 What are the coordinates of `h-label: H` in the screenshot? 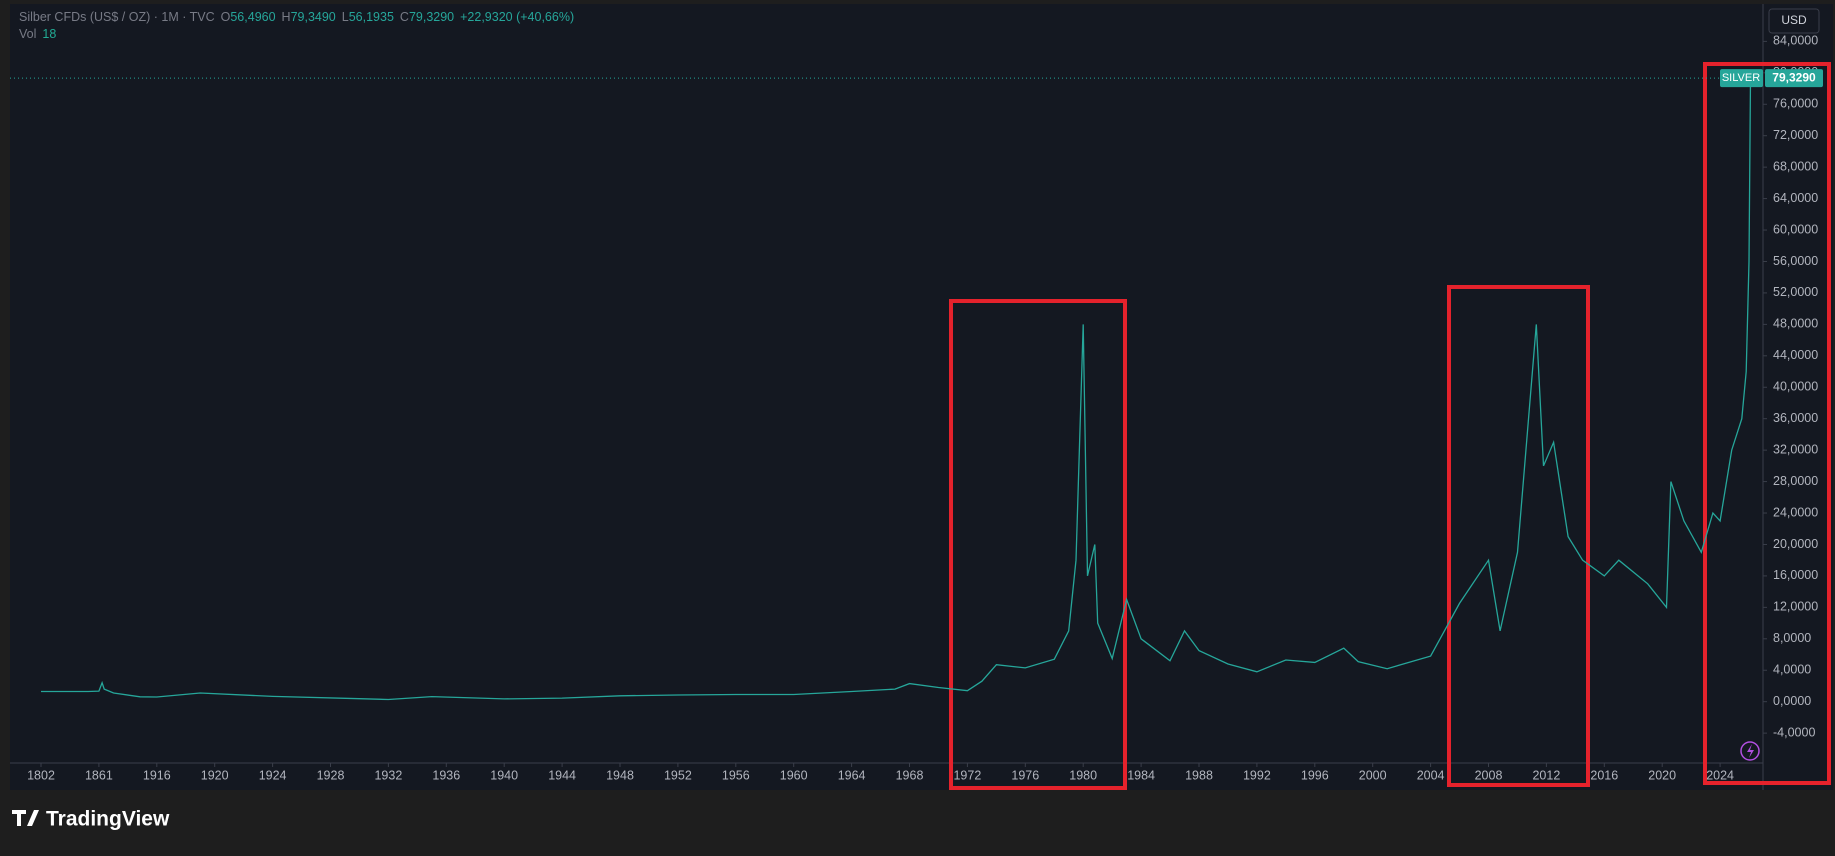 It's located at (286, 17).